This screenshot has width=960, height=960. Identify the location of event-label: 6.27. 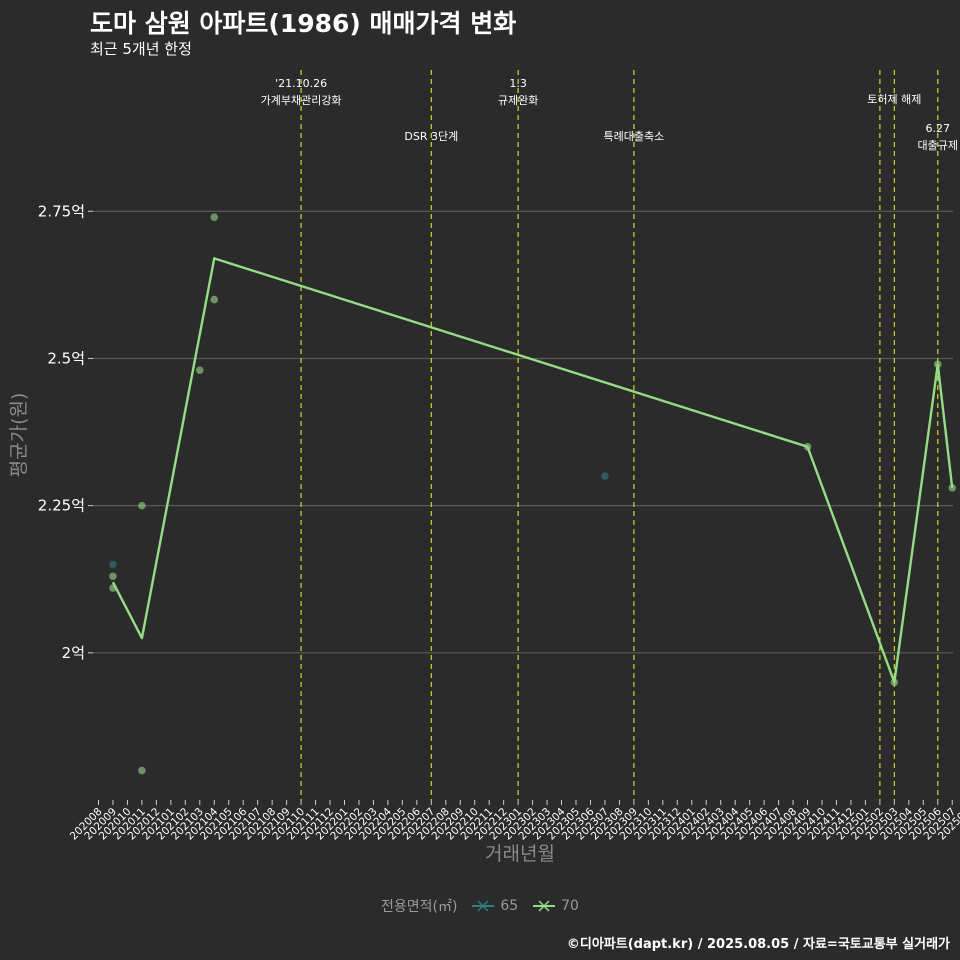
(938, 128).